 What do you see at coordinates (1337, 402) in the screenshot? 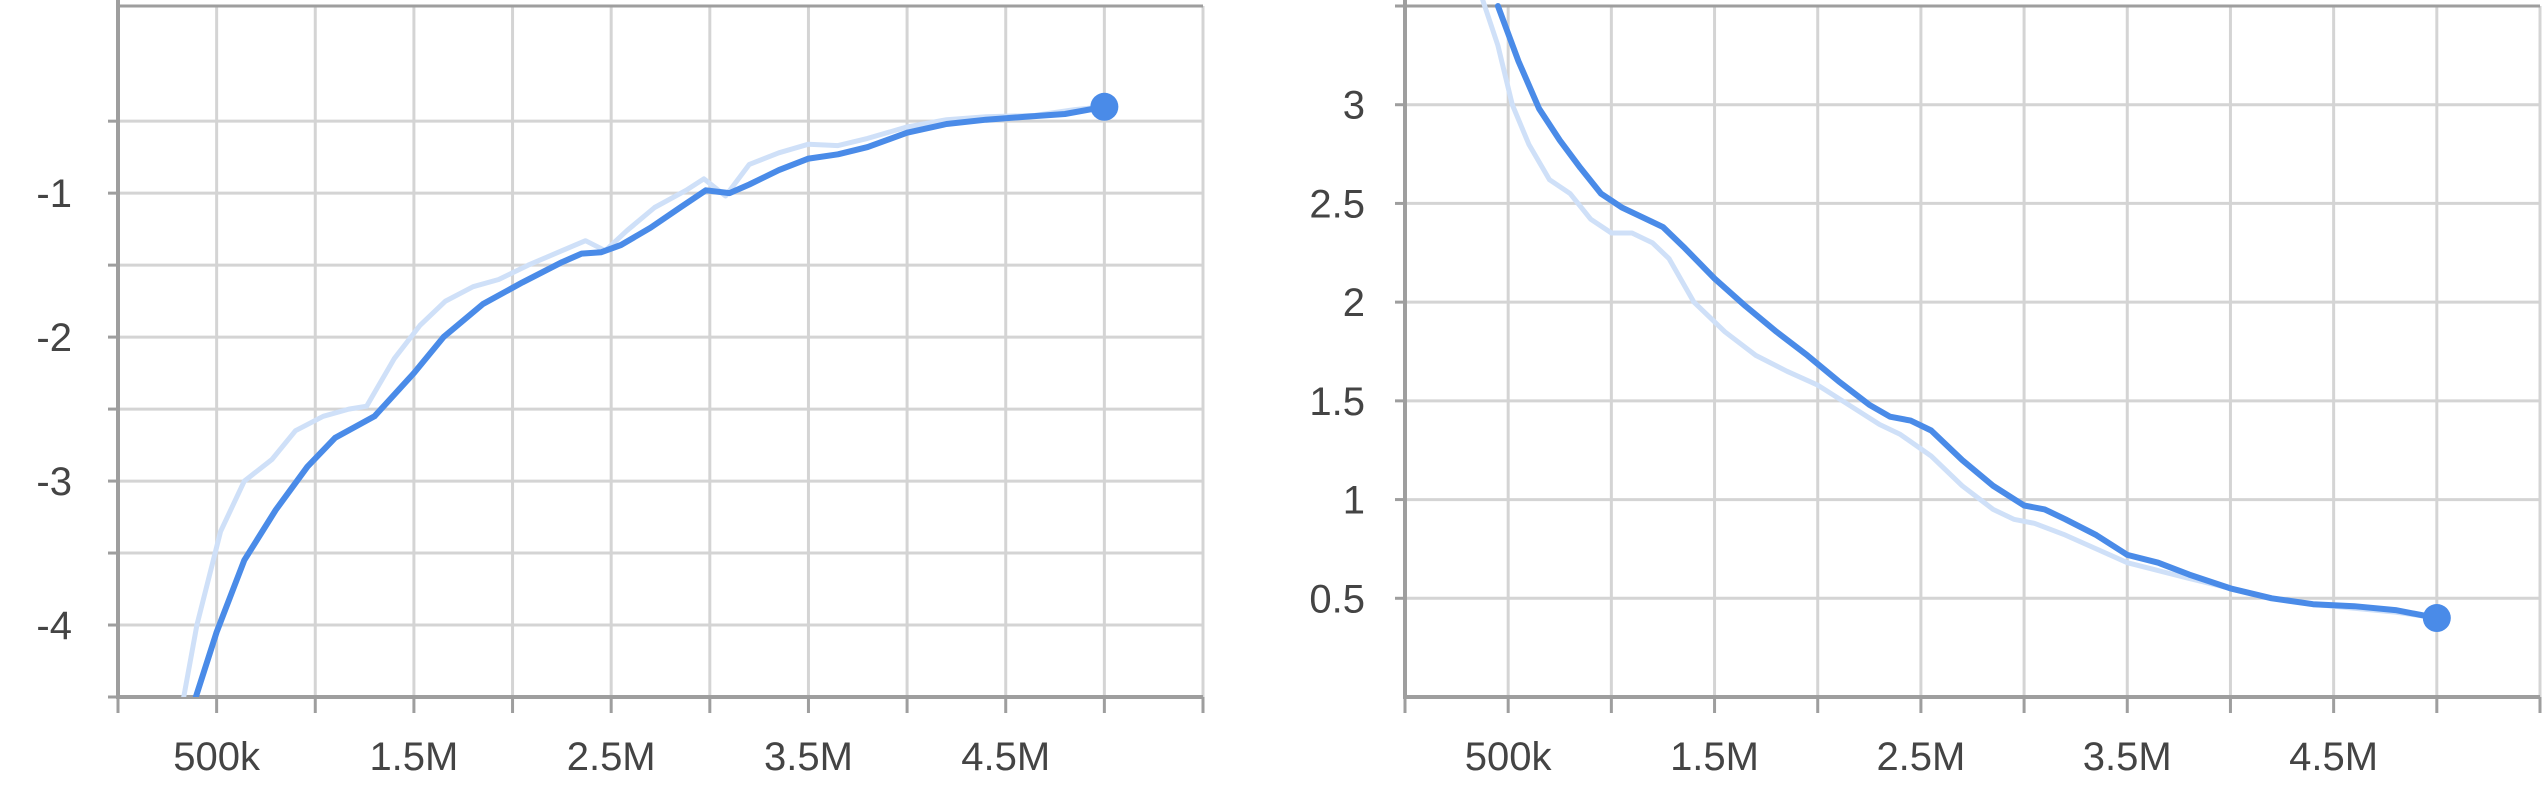
I see `y-tick-label: 1.5` at bounding box center [1337, 402].